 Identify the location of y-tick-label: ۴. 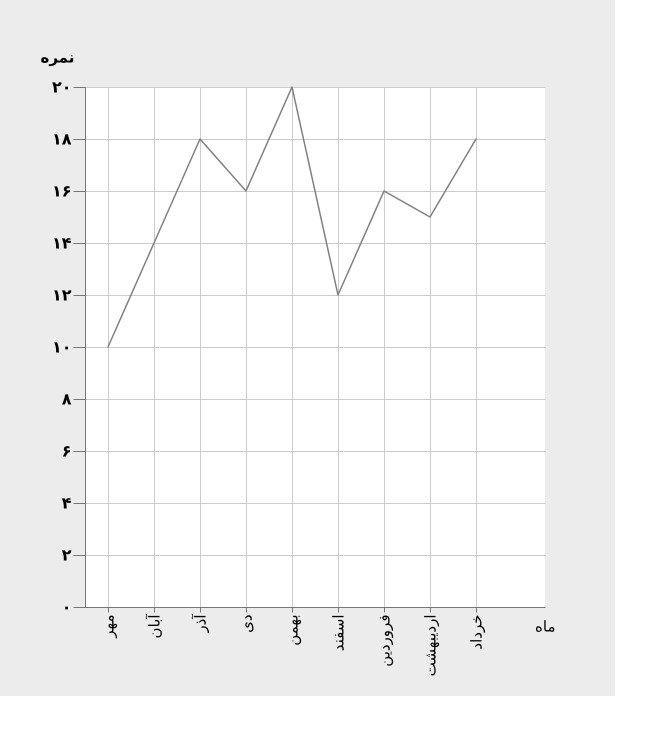
(67, 503).